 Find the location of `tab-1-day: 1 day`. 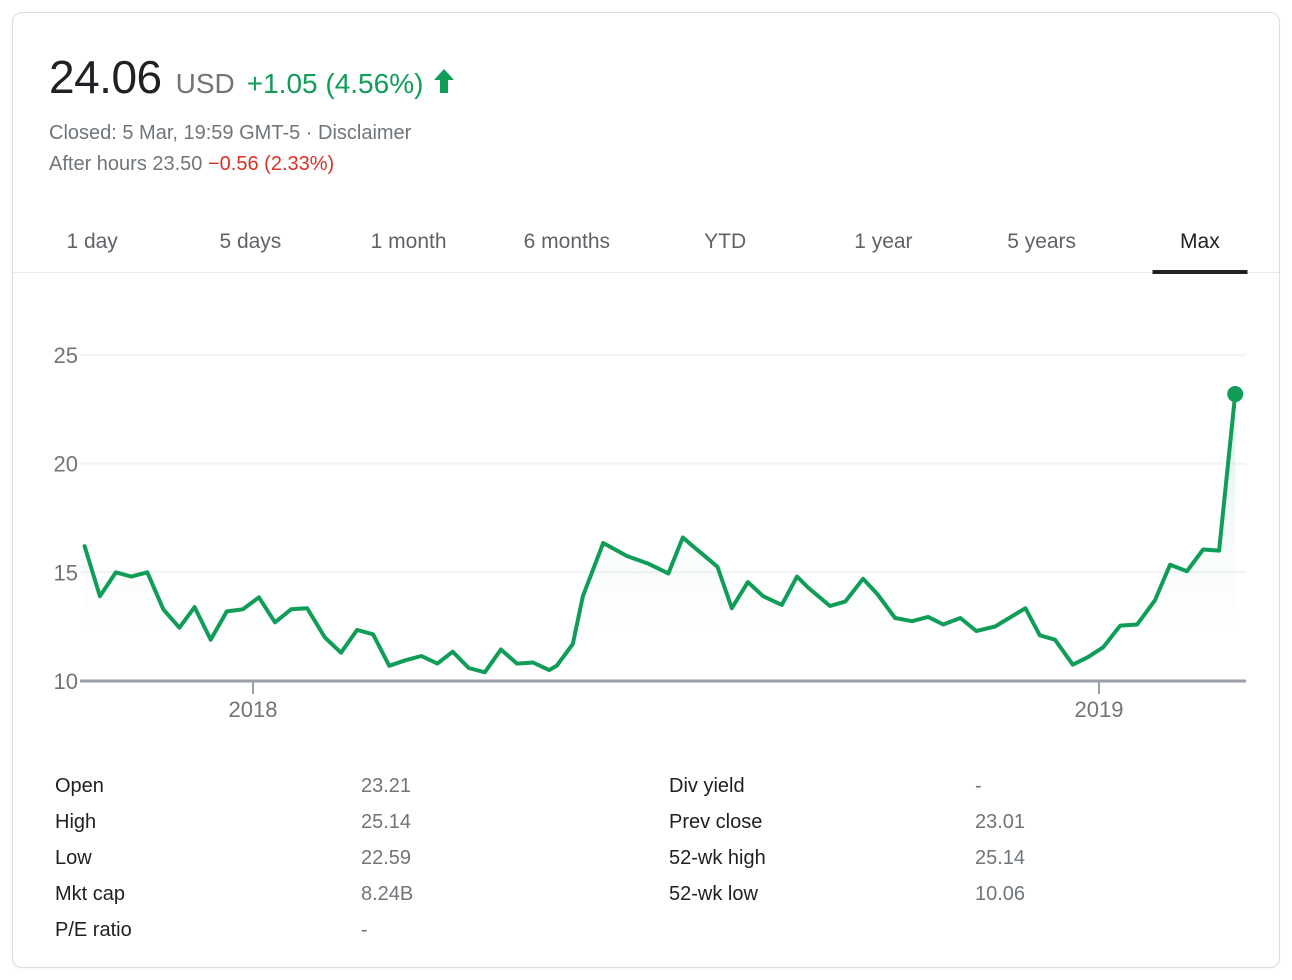

tab-1-day: 1 day is located at coordinates (92, 235).